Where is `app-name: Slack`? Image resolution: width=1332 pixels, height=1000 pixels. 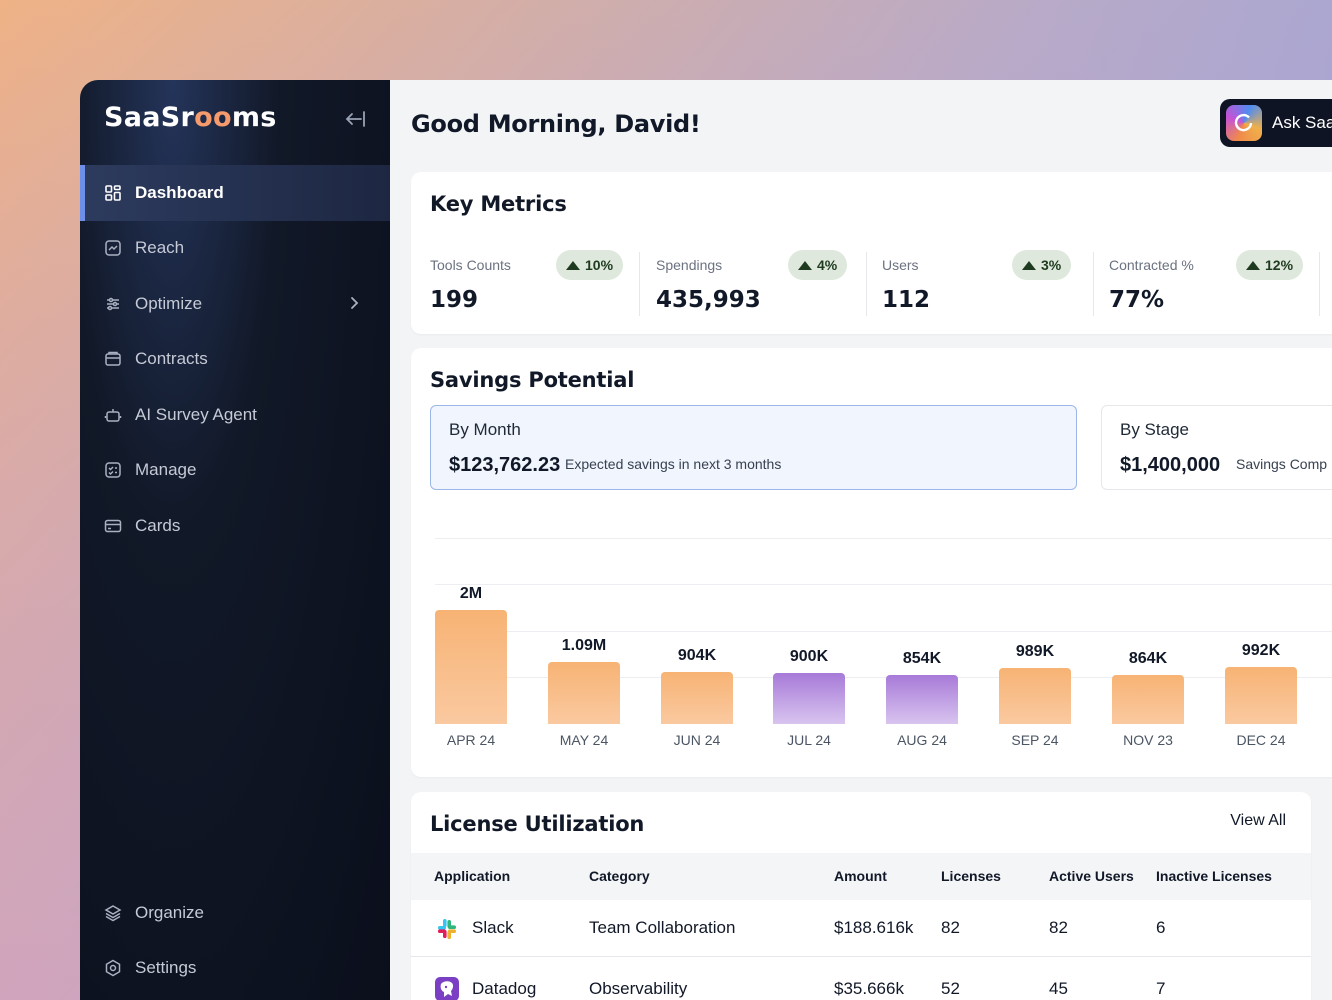 app-name: Slack is located at coordinates (493, 927).